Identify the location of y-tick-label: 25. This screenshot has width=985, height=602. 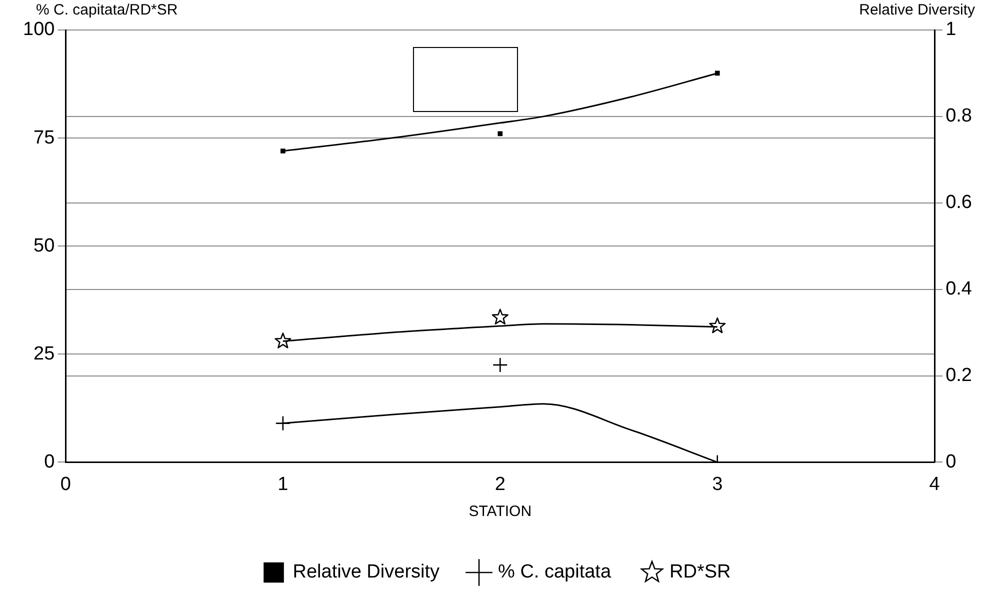
(44, 353).